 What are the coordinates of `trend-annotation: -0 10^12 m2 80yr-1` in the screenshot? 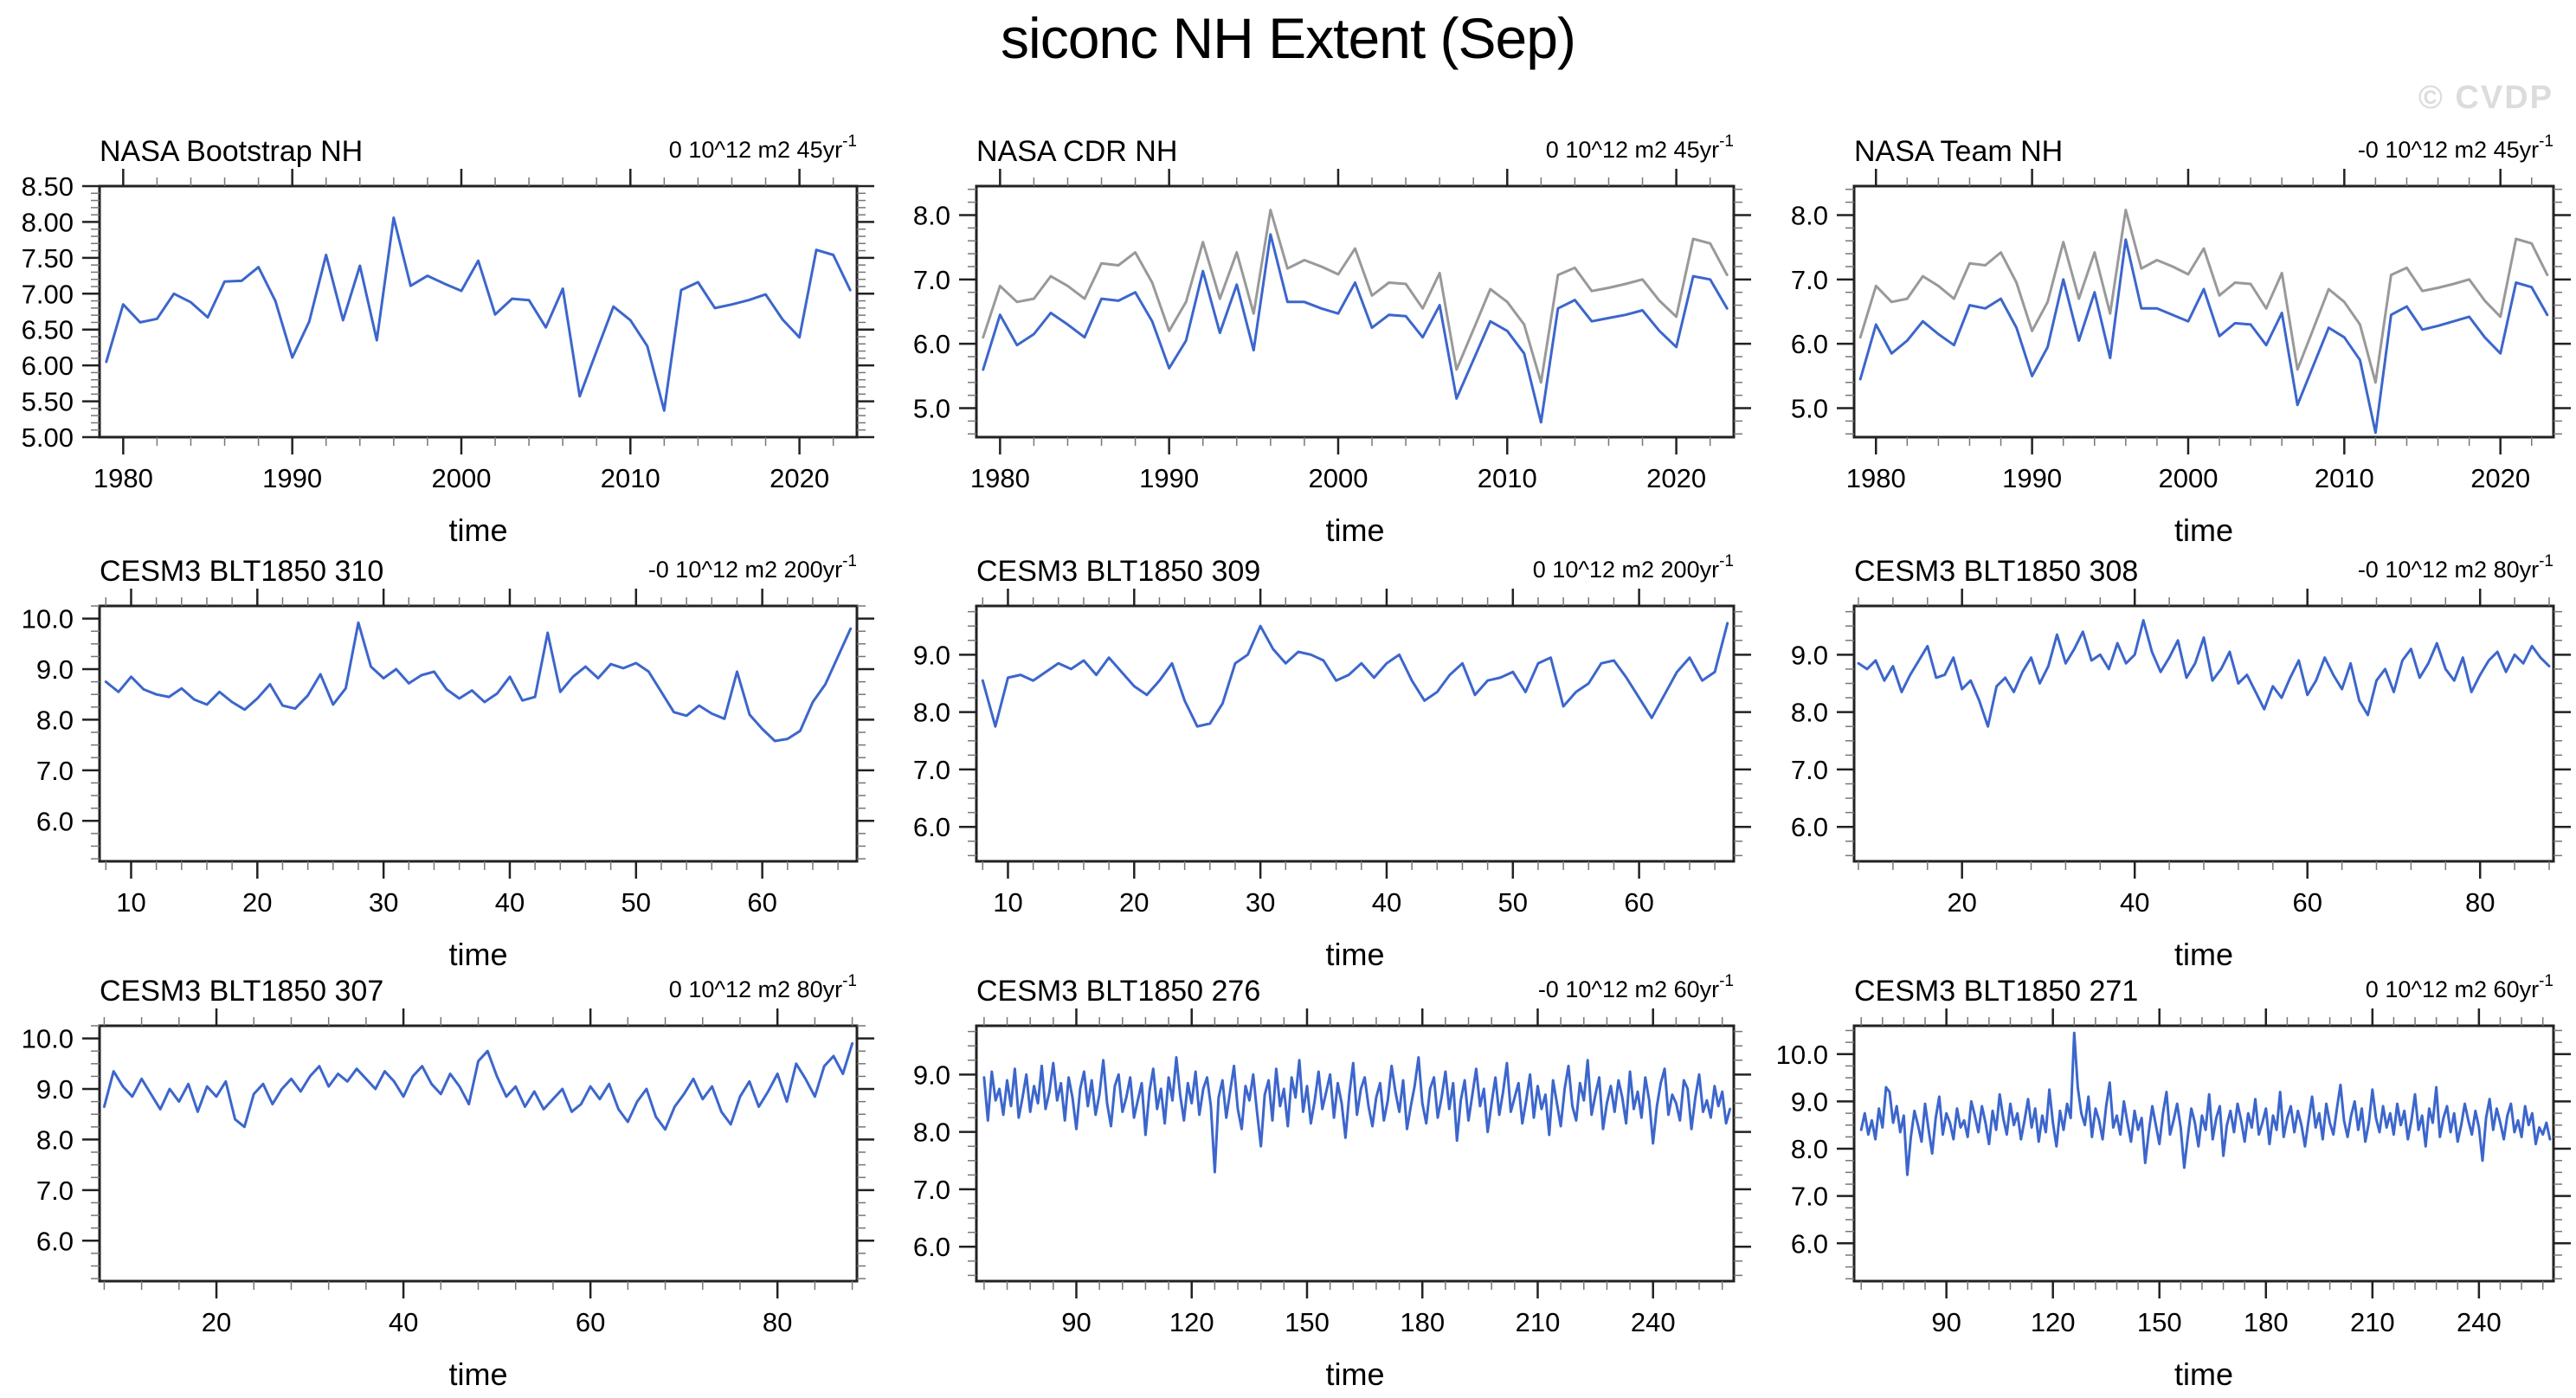 It's located at (2455, 567).